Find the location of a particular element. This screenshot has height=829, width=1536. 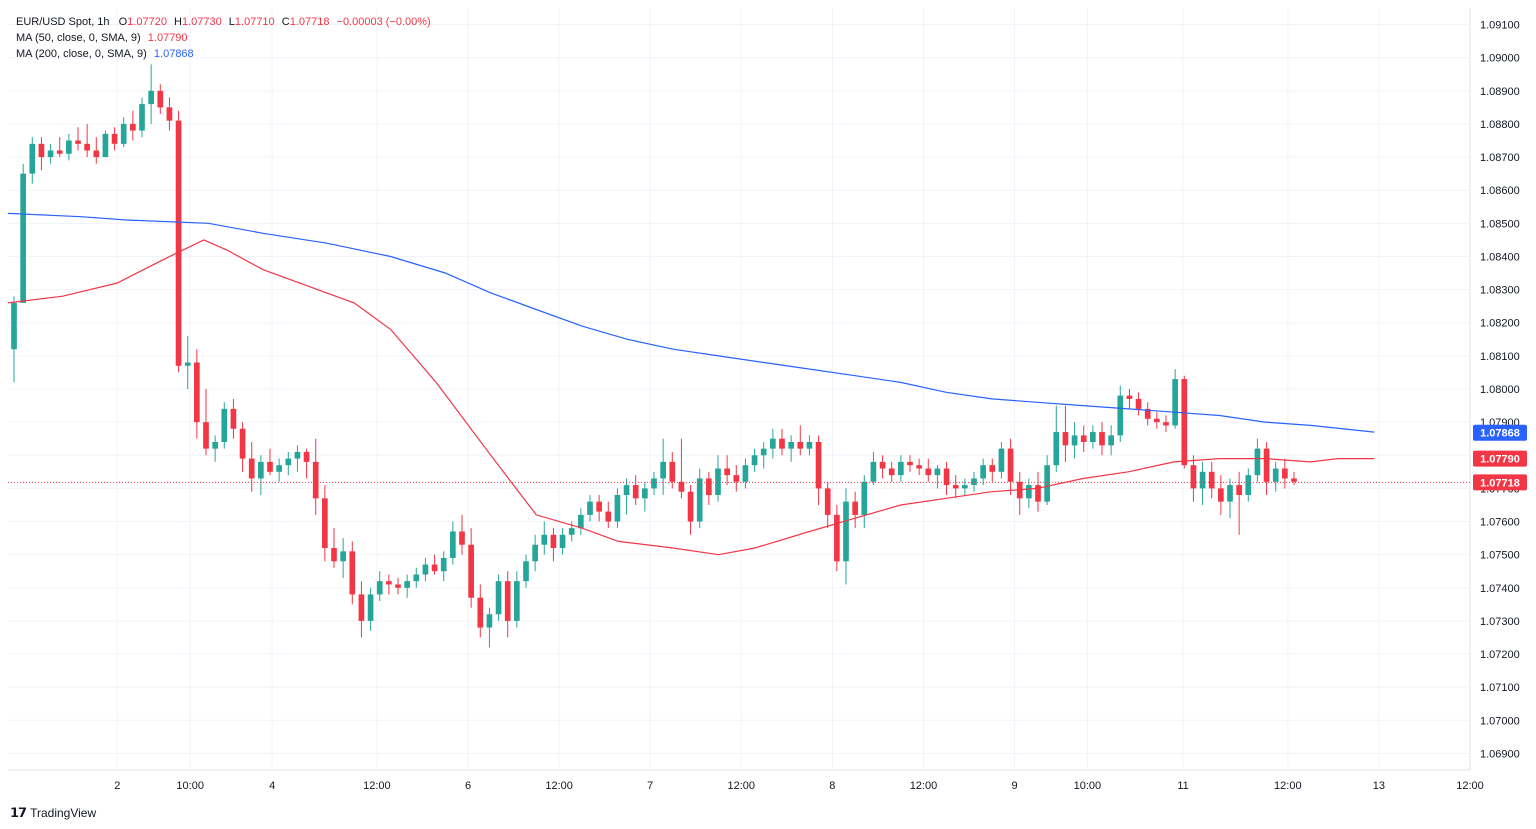

y-tick-label: 1.09100 is located at coordinates (1500, 26).